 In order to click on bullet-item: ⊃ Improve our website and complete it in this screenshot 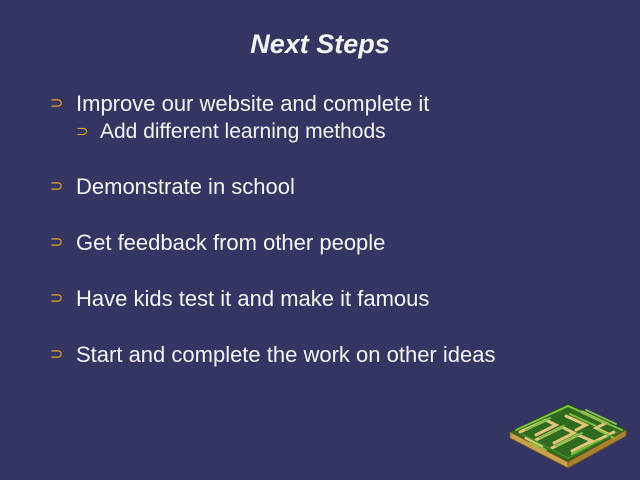, I will do `click(239, 104)`.